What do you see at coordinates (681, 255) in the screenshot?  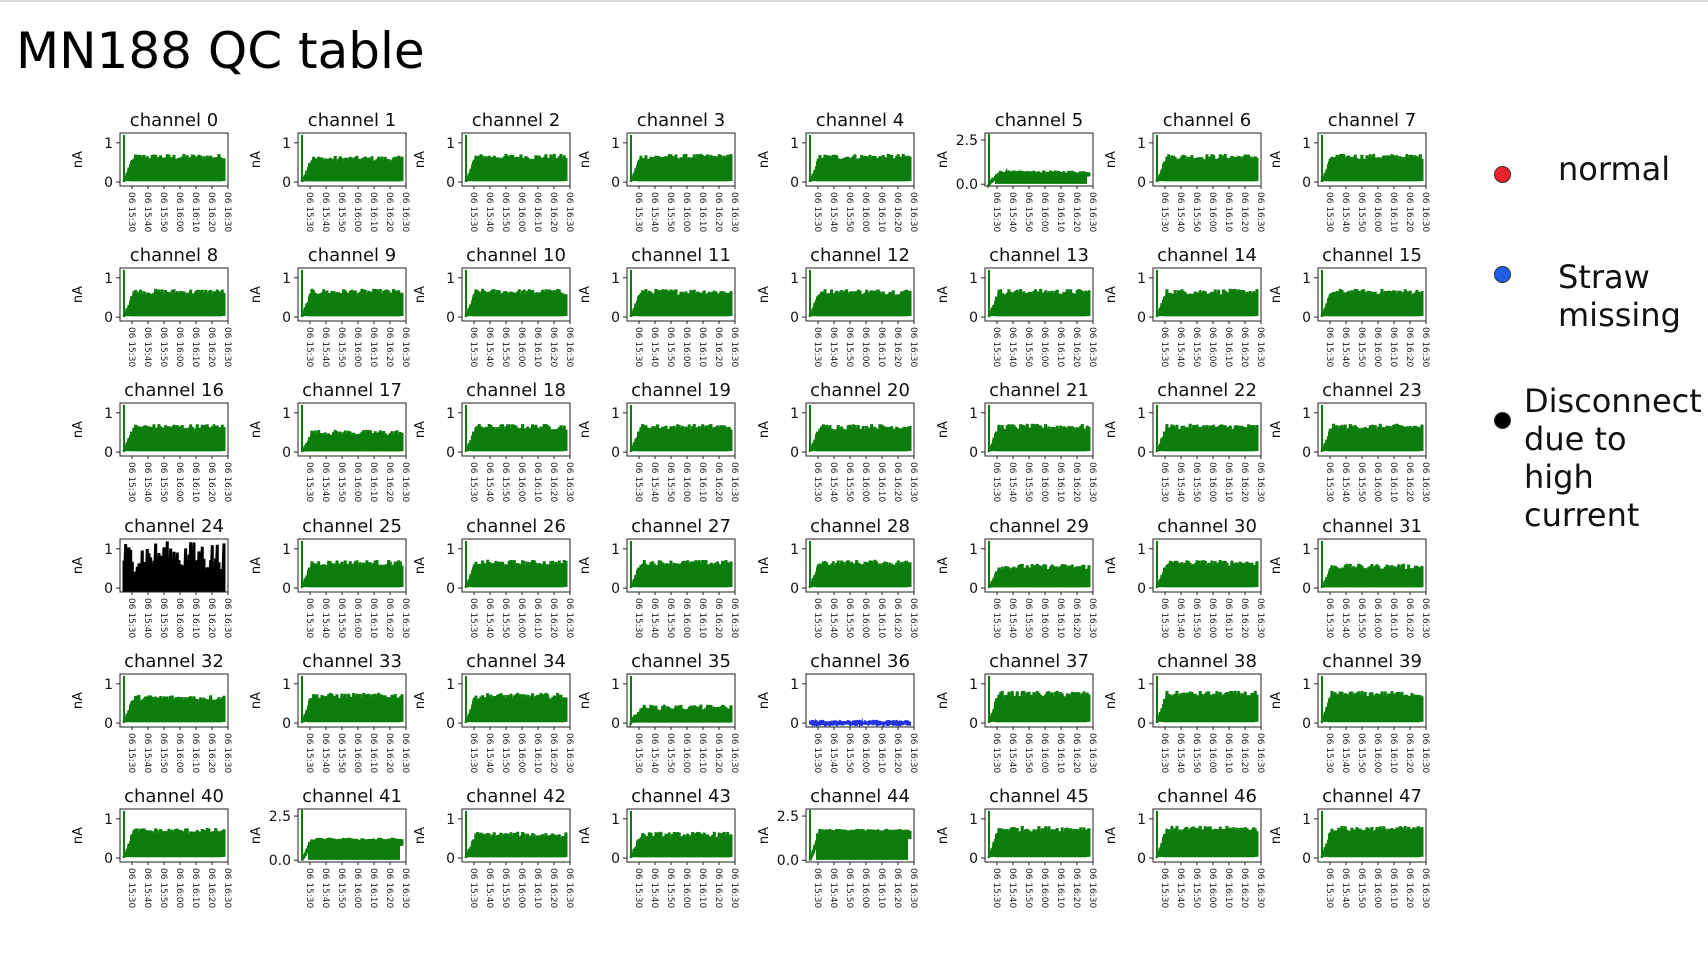 I see `panel-title: channel 11` at bounding box center [681, 255].